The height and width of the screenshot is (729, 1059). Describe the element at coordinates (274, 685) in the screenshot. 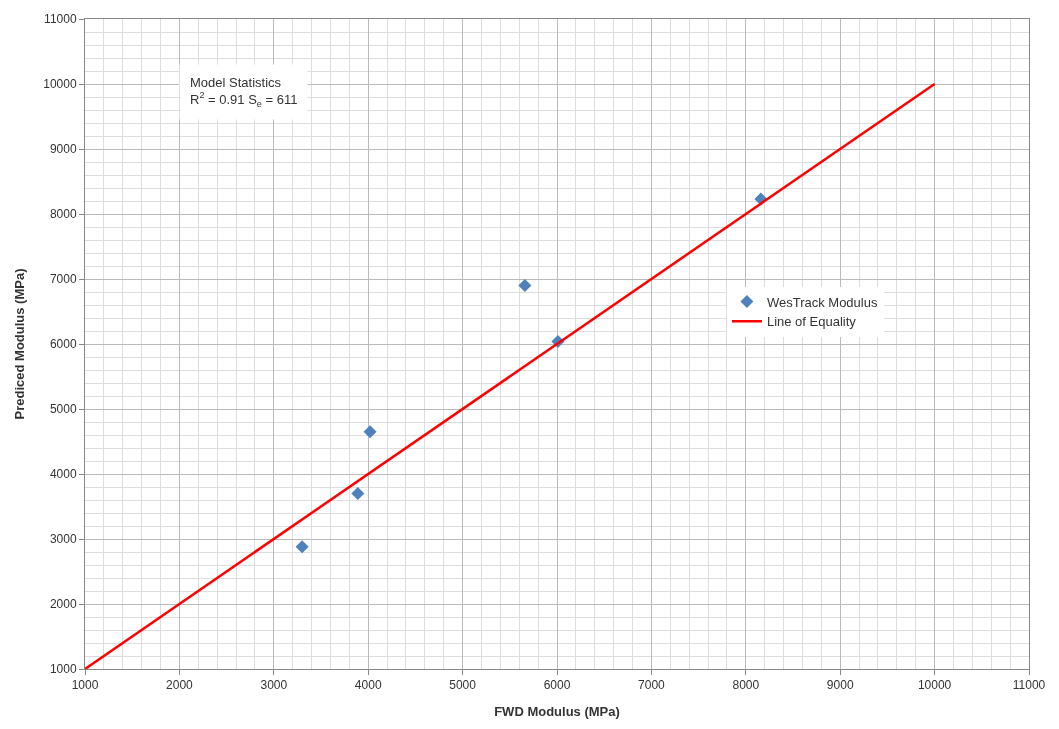

I see `x-tick-label: 3000` at that location.